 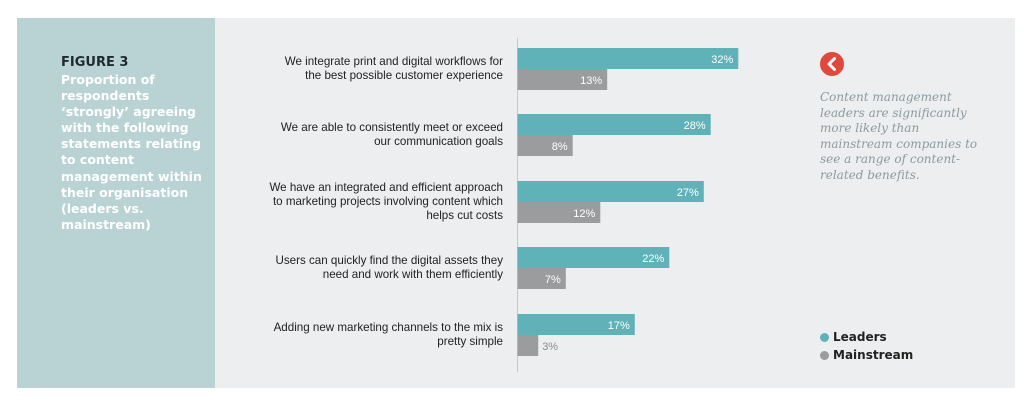 I want to click on category-label-line: helps cut costs, so click(x=464, y=215).